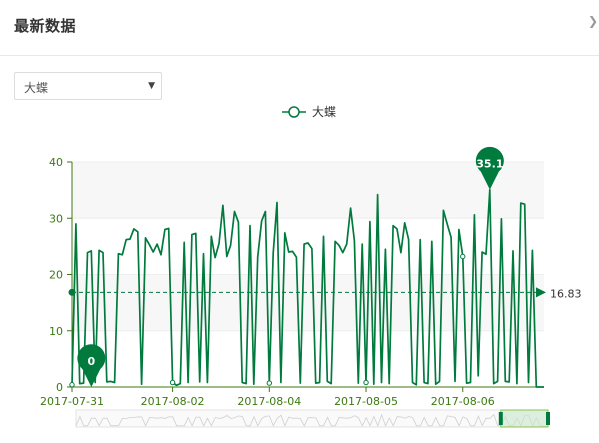  I want to click on x-tick-label: 2017-07-31, so click(72, 401).